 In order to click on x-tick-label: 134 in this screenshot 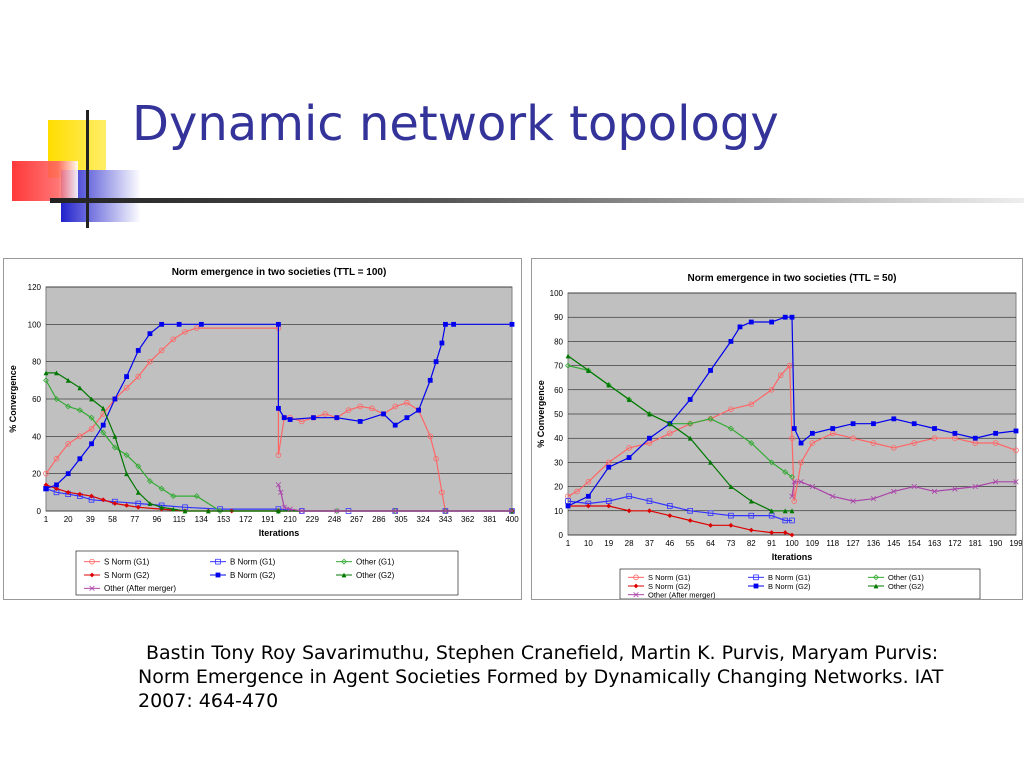, I will do `click(202, 519)`.